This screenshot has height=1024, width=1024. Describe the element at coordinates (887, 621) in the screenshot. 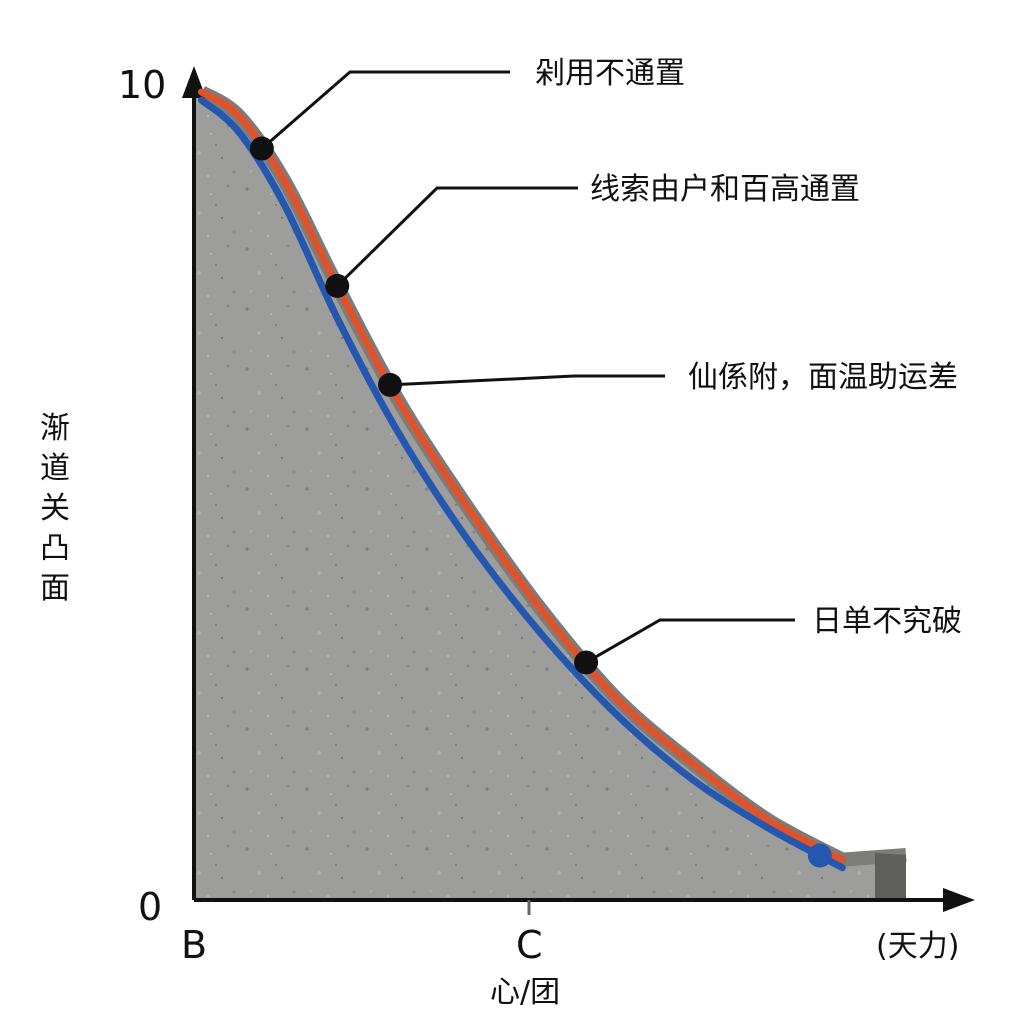

I see `annotation-label: 日单不究破` at that location.